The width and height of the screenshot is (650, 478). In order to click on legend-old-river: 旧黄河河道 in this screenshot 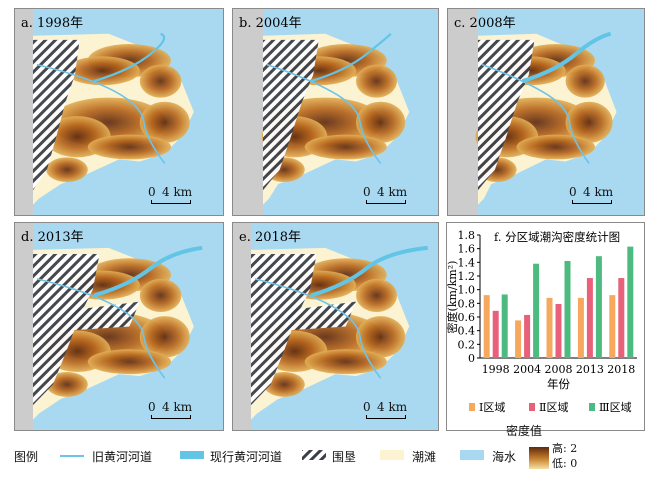, I will do `click(122, 457)`.